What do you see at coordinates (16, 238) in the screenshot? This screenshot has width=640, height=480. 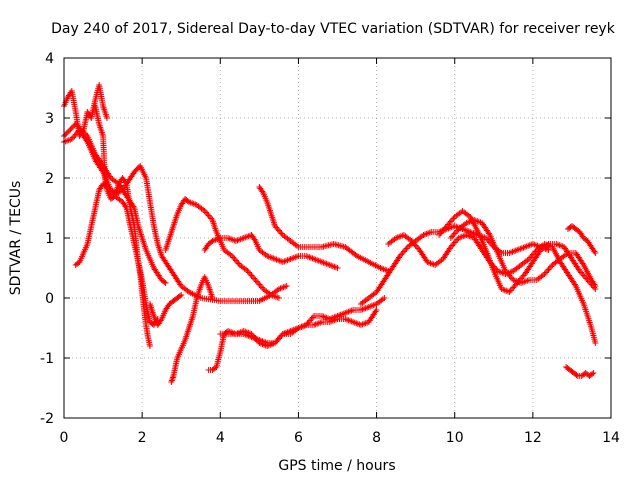 I see `y-axis-label: SDTVAR / TECUs` at bounding box center [16, 238].